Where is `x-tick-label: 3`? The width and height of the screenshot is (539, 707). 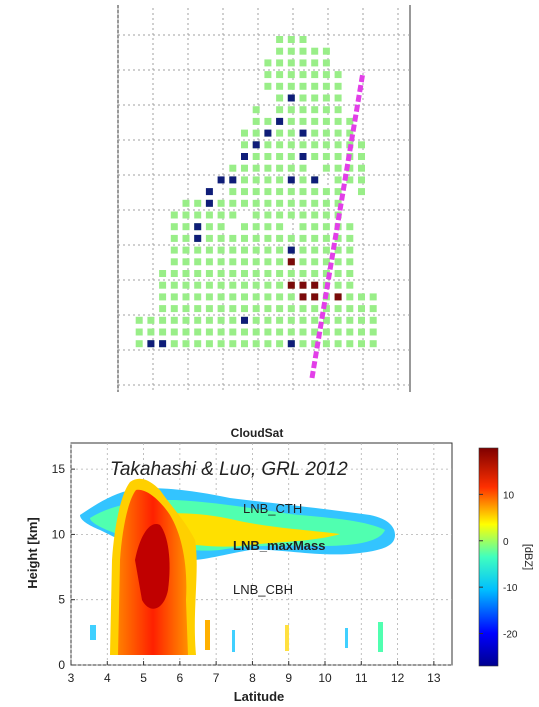 x-tick-label: 3 is located at coordinates (71, 678).